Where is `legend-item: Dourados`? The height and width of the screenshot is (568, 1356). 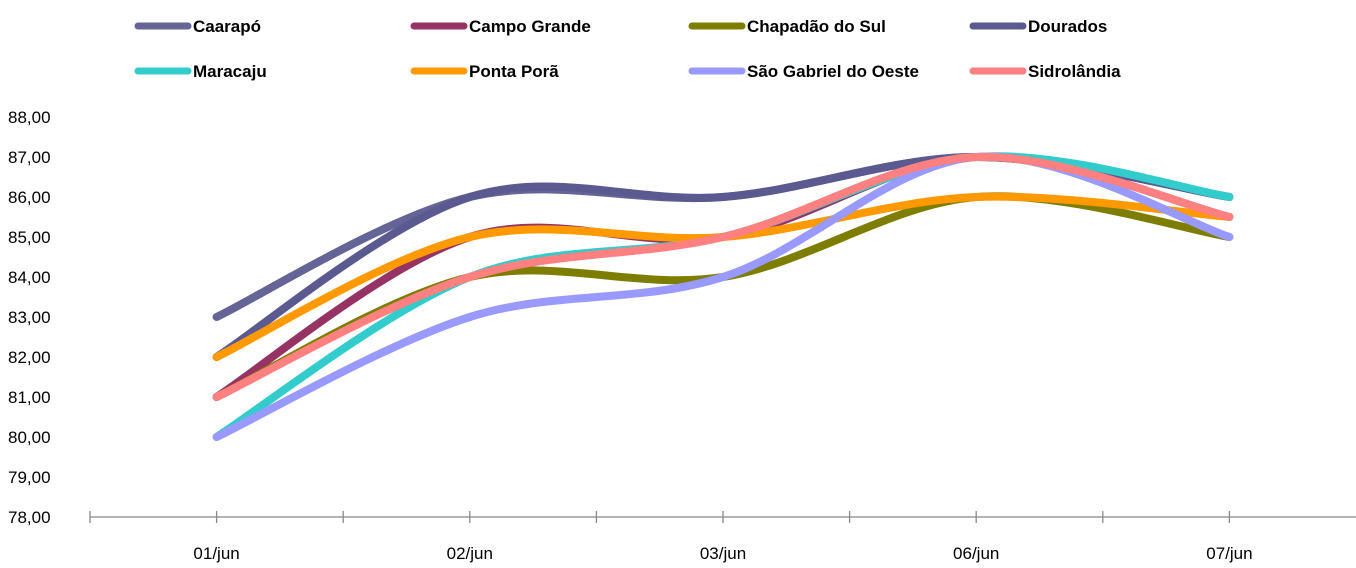 legend-item: Dourados is located at coordinates (1038, 26).